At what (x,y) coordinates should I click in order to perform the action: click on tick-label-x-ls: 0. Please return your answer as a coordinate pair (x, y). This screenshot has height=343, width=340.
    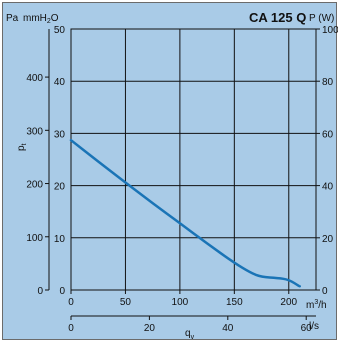
    Looking at the image, I should click on (71, 328).